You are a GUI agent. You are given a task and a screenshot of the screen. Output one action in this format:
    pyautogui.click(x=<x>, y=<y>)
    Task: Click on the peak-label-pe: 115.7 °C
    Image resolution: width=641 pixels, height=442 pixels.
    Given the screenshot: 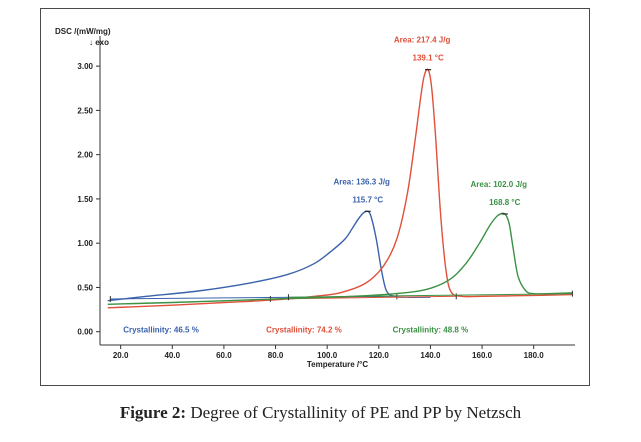 What is the action you would take?
    pyautogui.click(x=367, y=199)
    